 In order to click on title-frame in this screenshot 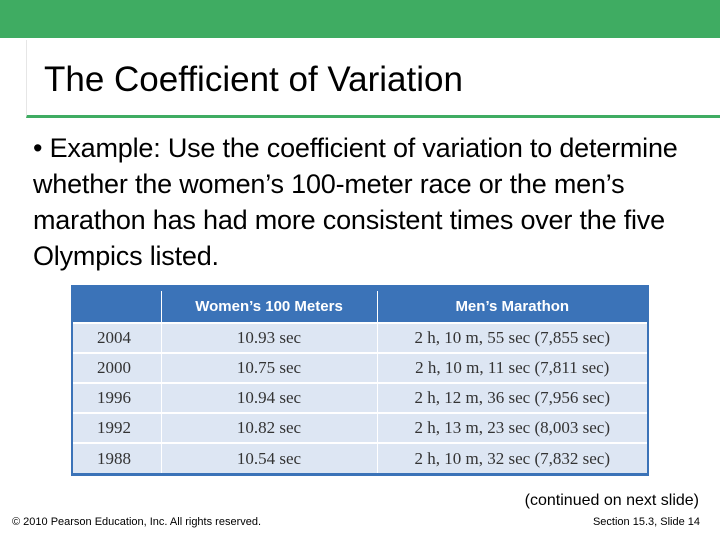, I will do `click(373, 79)`.